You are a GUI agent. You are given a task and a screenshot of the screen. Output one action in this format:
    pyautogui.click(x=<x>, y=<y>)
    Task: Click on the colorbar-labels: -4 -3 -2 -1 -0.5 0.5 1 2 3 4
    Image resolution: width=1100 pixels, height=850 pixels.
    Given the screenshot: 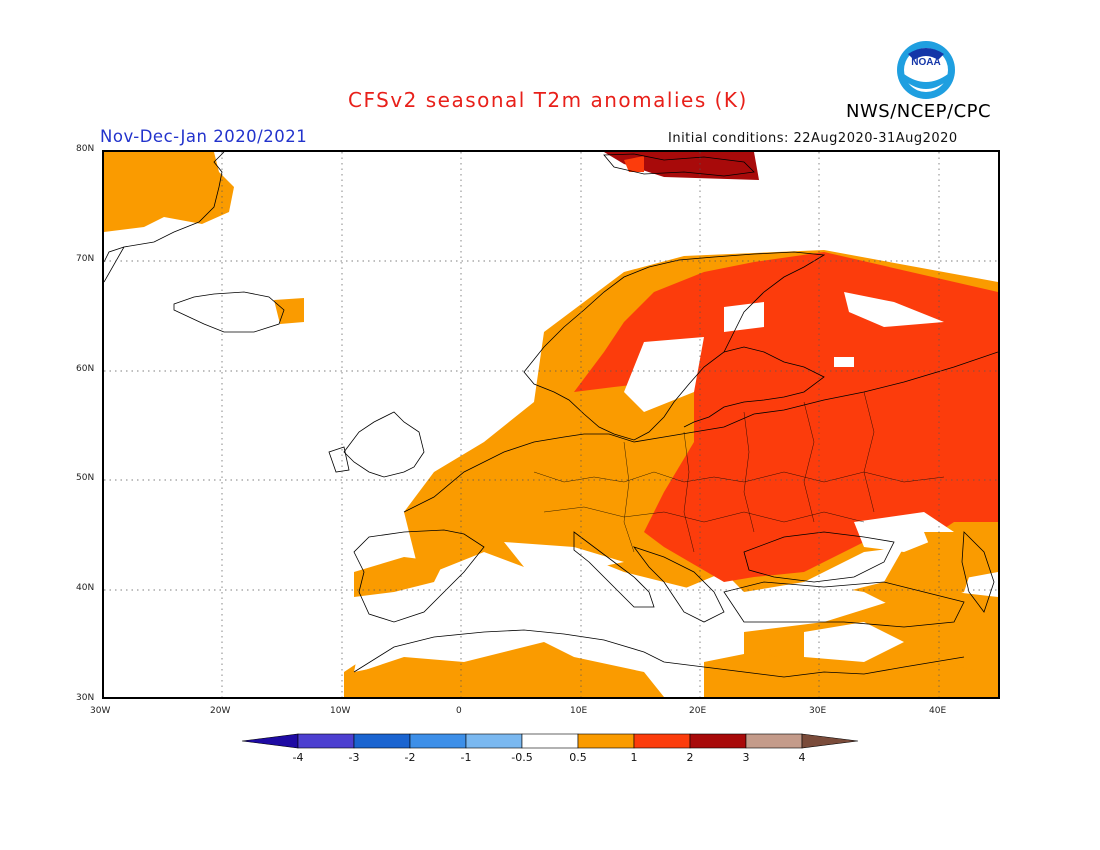 What is the action you would take?
    pyautogui.click(x=549, y=757)
    